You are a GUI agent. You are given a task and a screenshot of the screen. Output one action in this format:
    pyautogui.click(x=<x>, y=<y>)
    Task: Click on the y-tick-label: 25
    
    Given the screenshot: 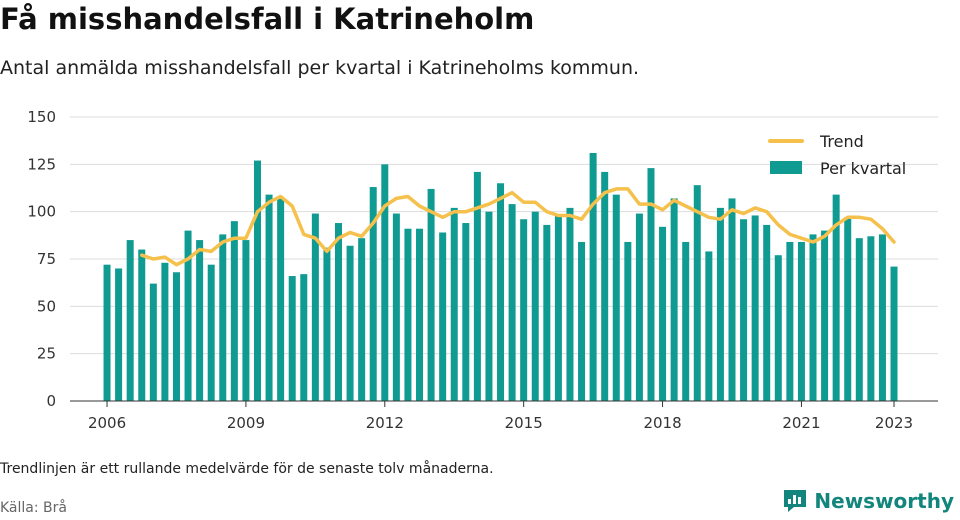 What is the action you would take?
    pyautogui.click(x=46, y=354)
    